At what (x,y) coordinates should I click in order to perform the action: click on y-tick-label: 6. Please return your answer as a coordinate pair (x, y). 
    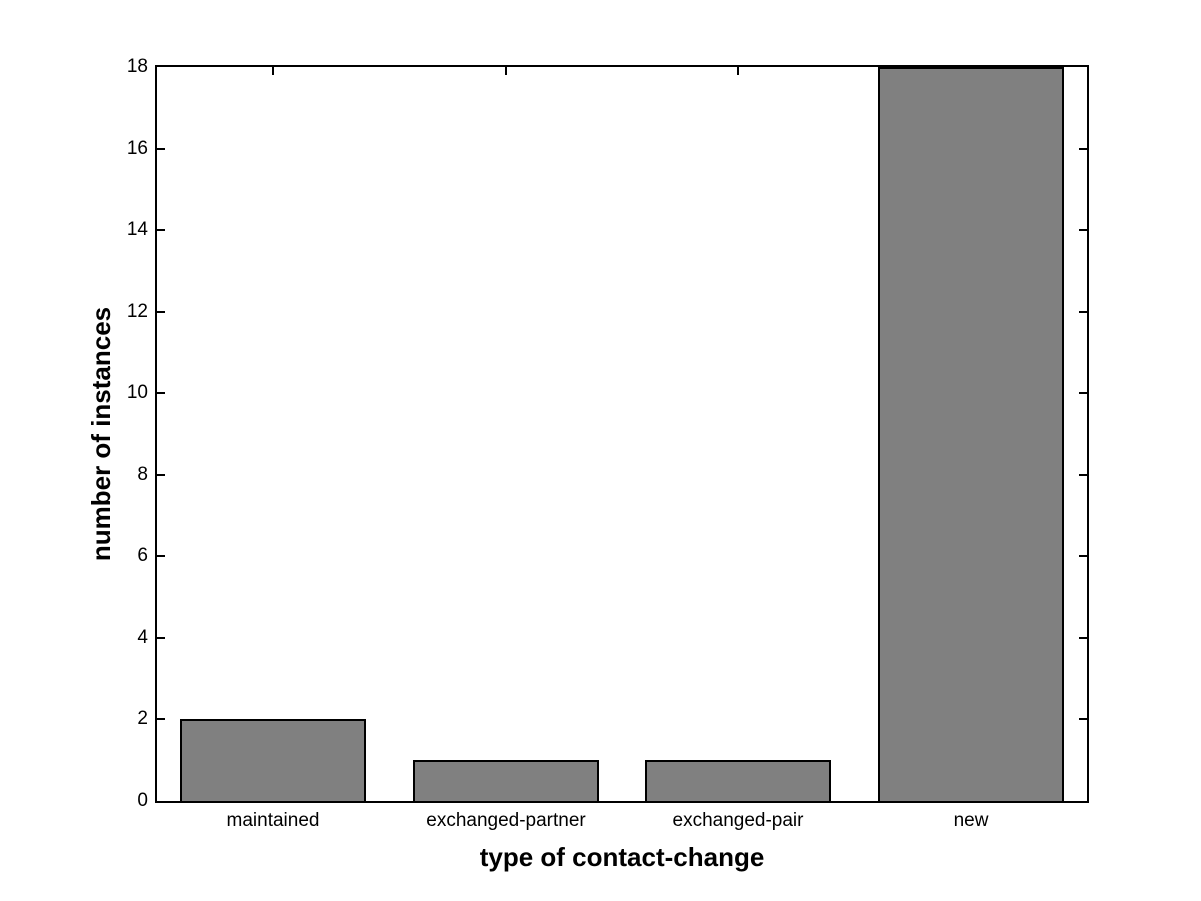
    Looking at the image, I should click on (142, 555).